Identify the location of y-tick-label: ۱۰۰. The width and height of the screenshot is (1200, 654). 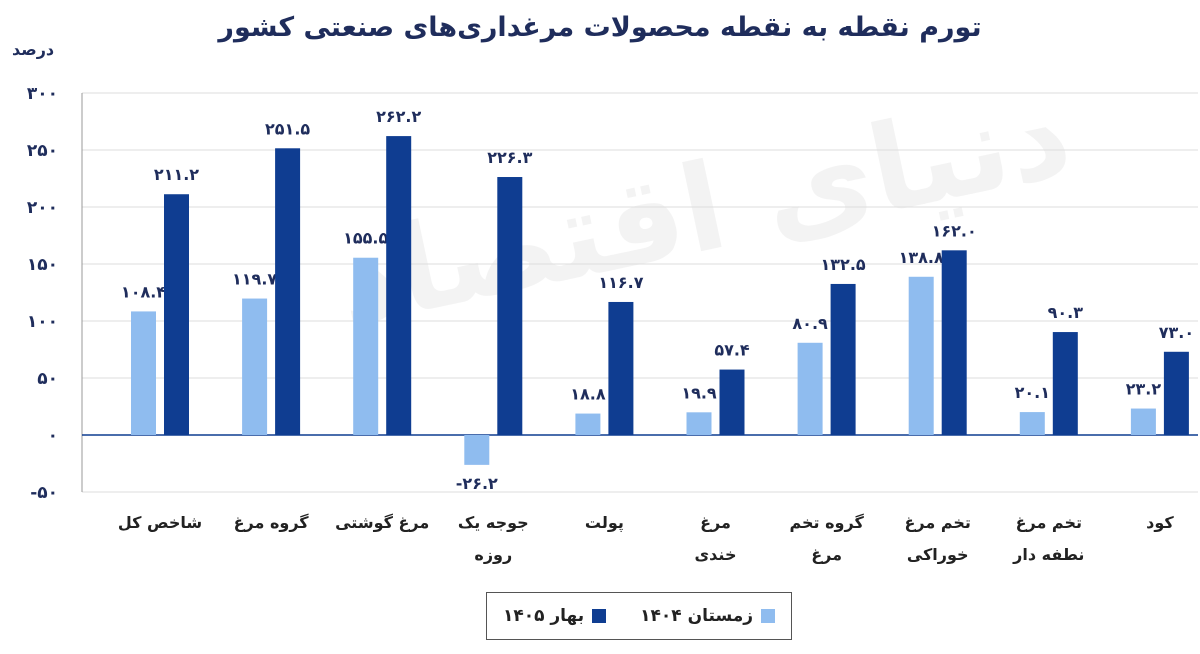
(42, 322).